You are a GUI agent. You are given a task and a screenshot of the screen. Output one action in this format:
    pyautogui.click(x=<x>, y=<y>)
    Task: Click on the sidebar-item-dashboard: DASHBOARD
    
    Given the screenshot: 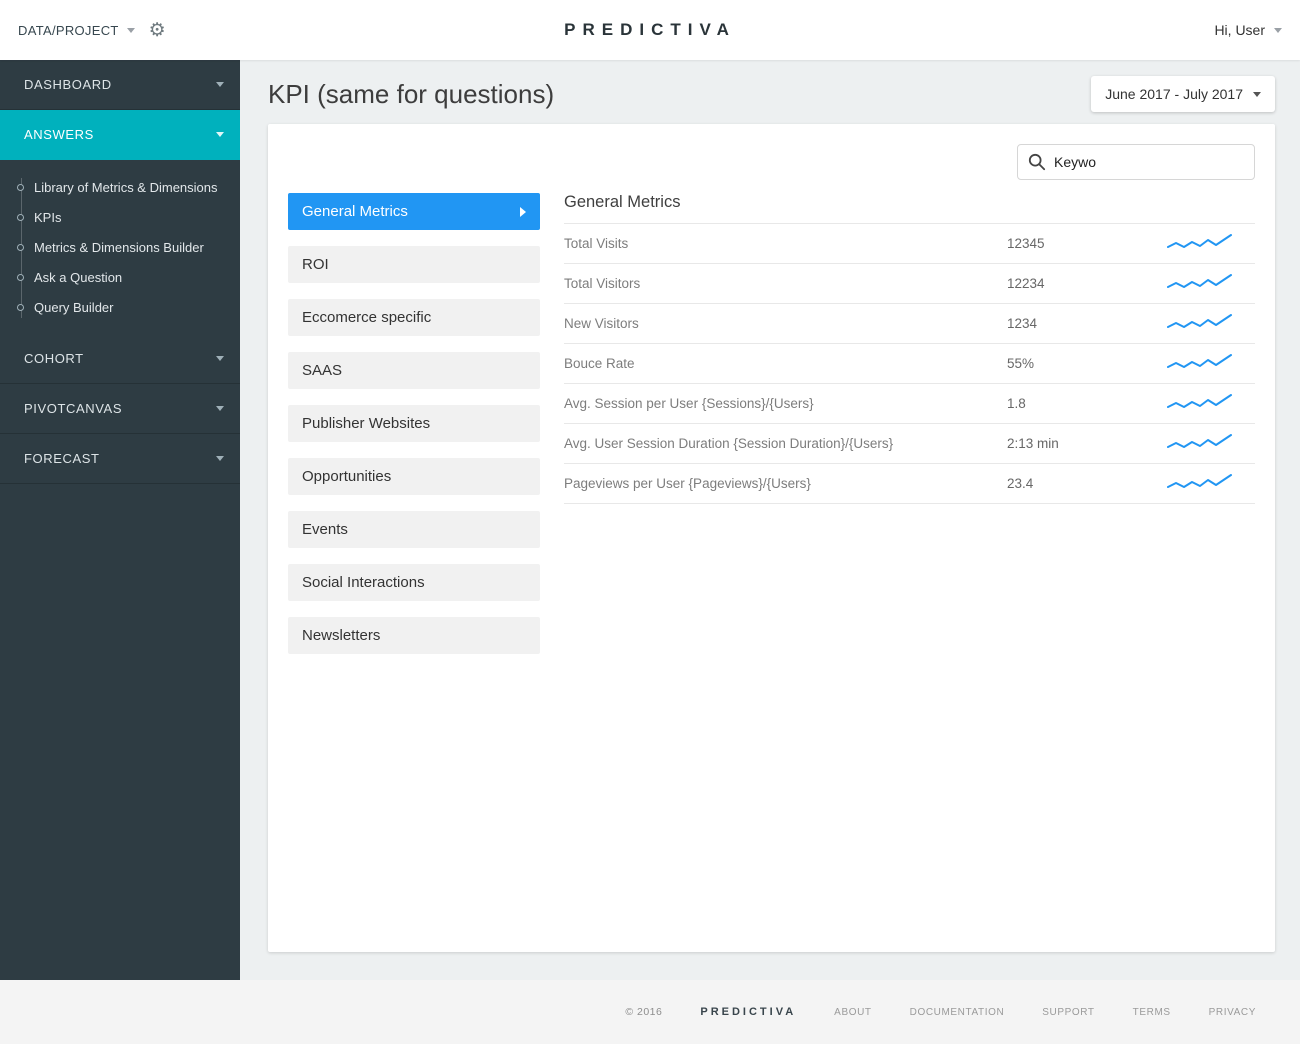 What is the action you would take?
    pyautogui.click(x=120, y=85)
    